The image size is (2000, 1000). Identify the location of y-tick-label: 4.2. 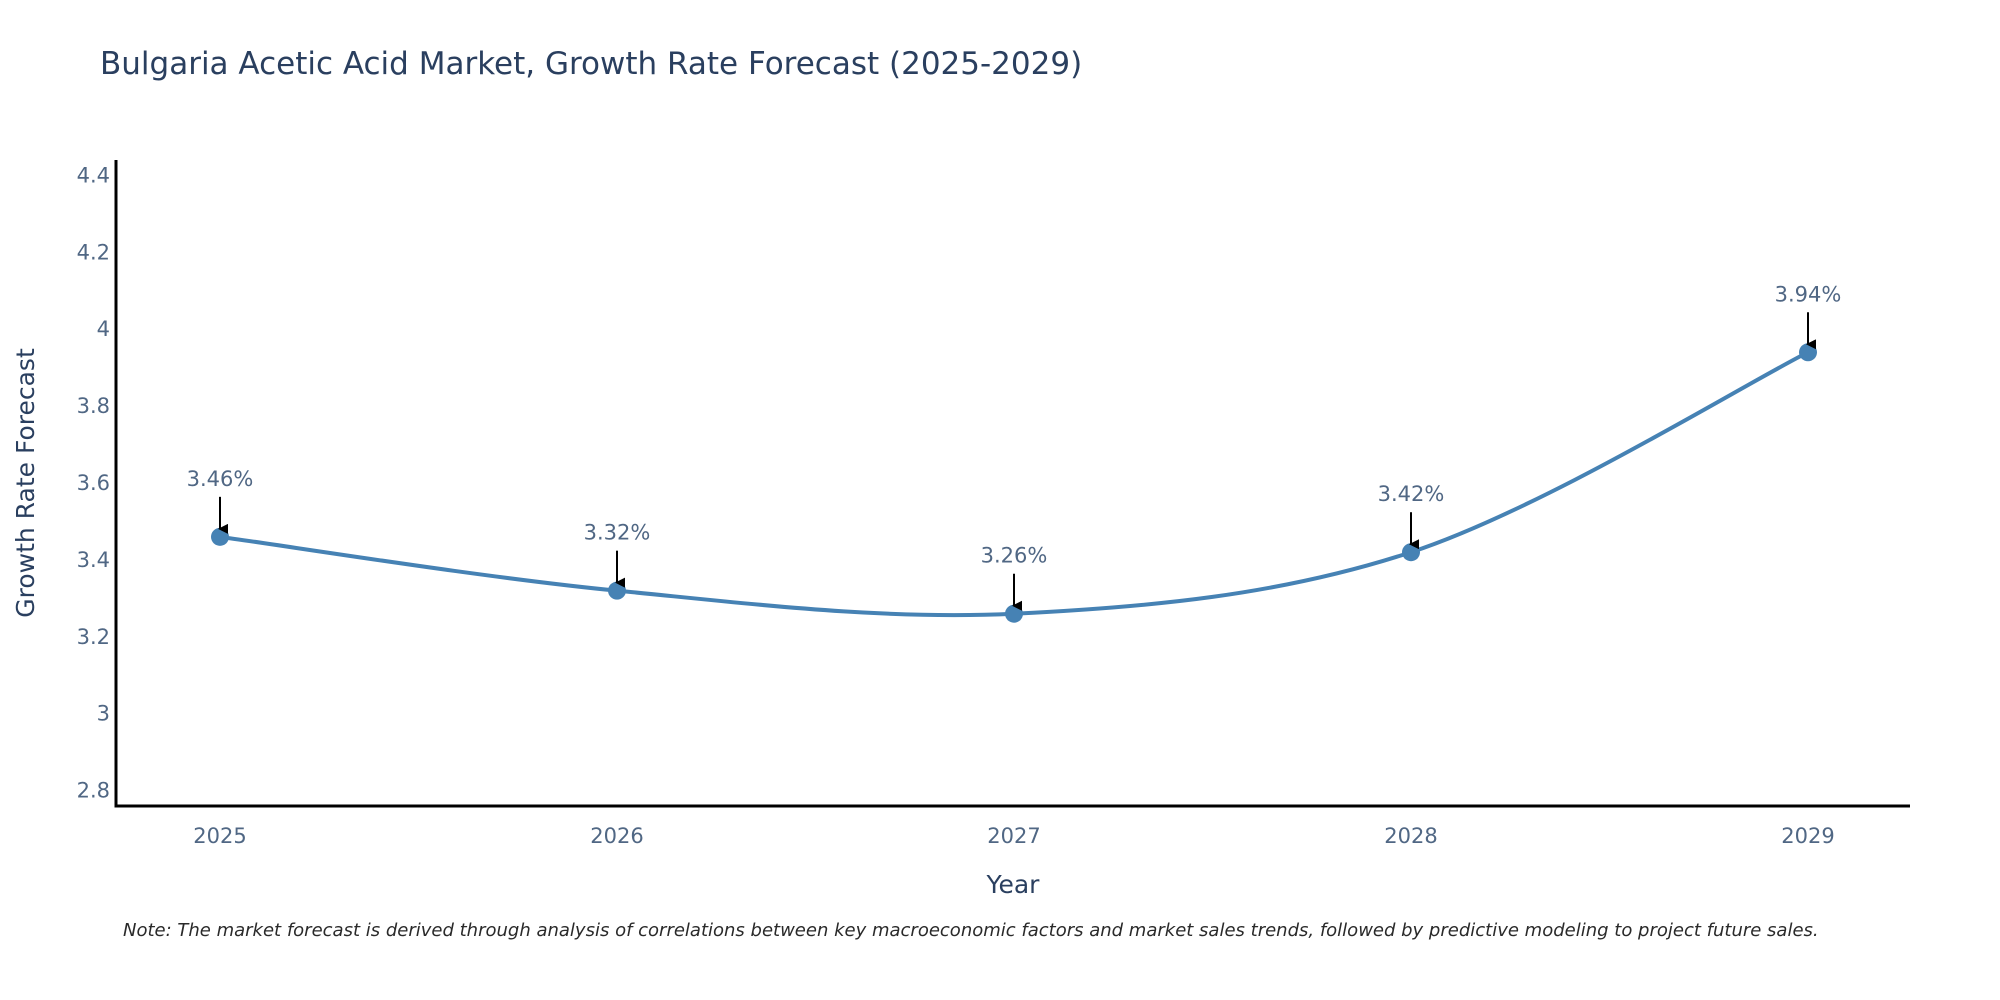
(93, 252).